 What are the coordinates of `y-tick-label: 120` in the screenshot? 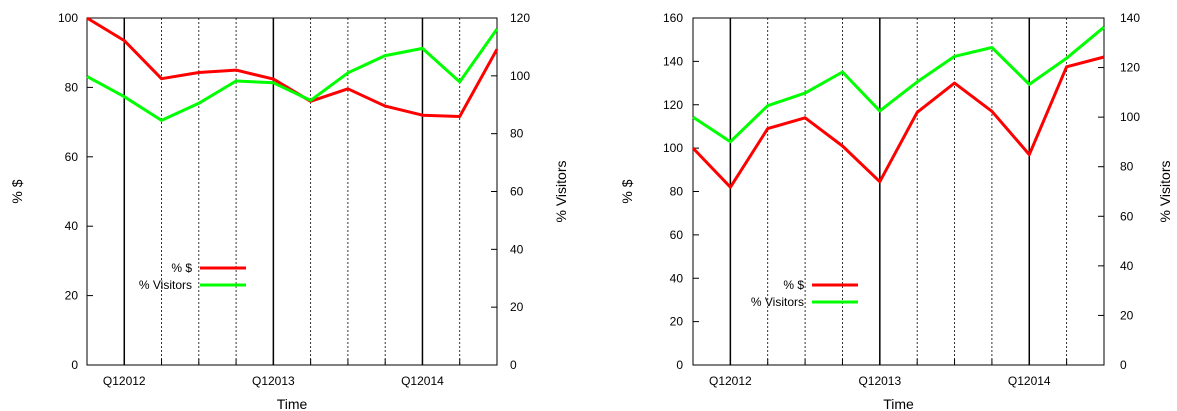 It's located at (673, 105).